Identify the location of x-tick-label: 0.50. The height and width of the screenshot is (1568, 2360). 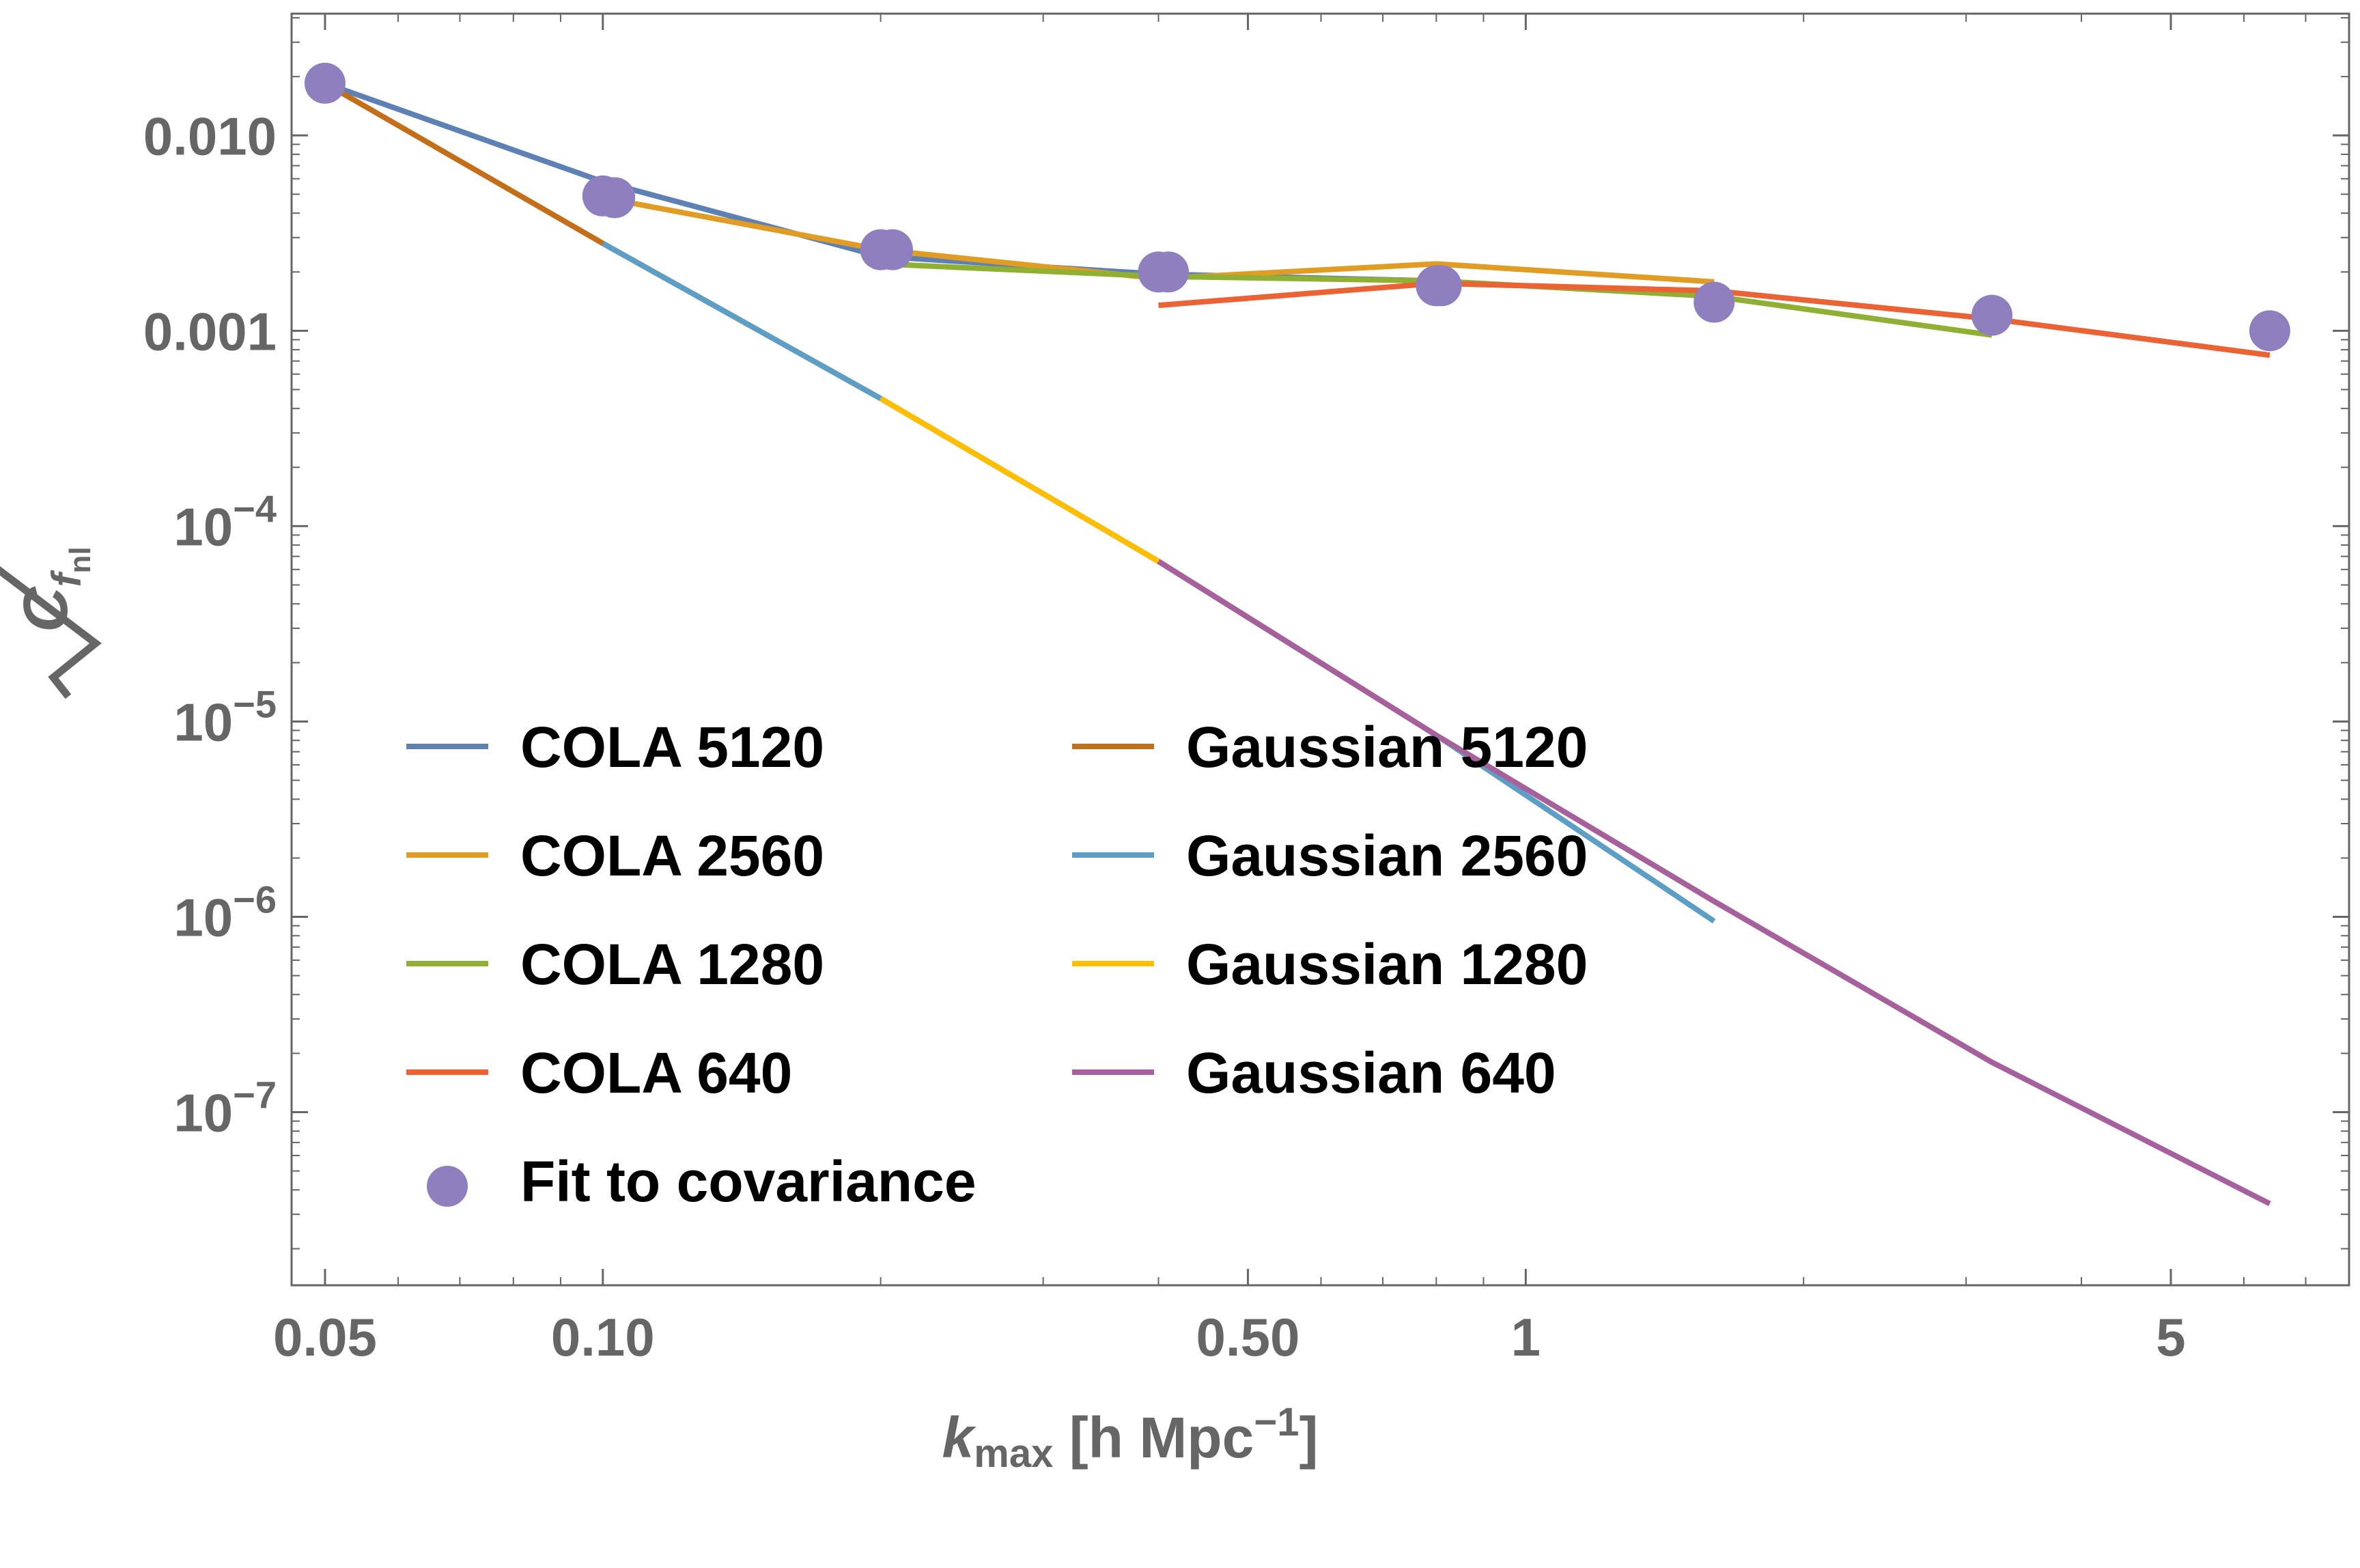
(1248, 1337).